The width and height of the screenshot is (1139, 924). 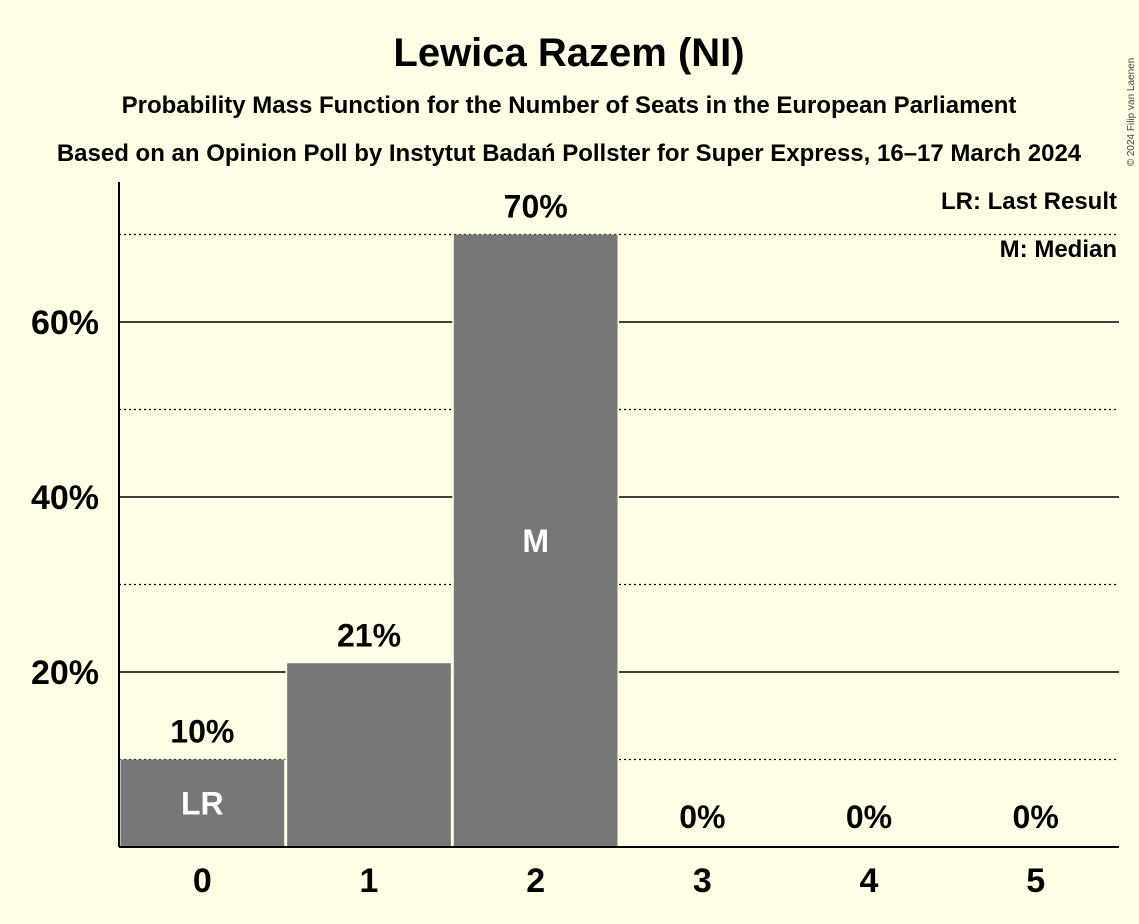 I want to click on x-tick-label: 0, so click(x=202, y=881).